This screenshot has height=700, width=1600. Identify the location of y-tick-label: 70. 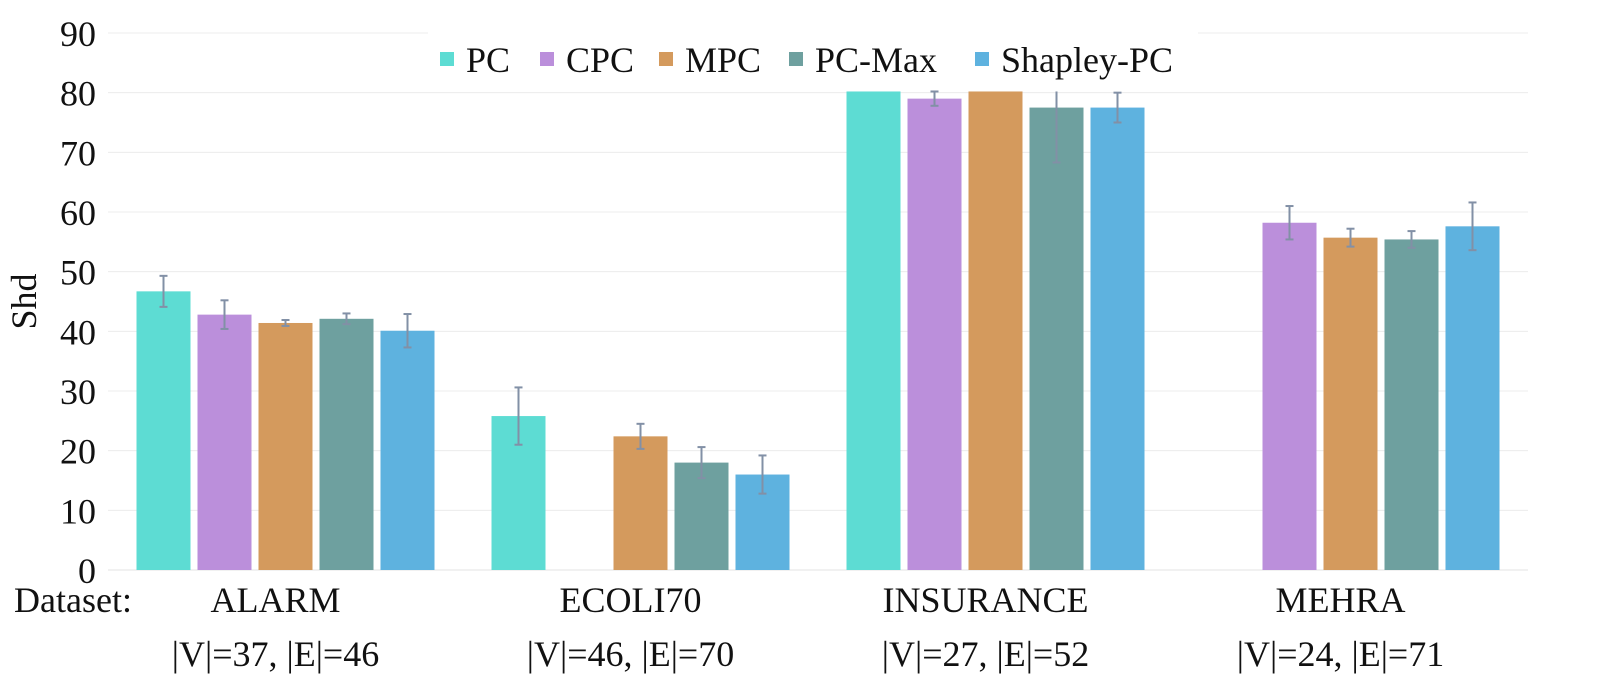
(78, 153).